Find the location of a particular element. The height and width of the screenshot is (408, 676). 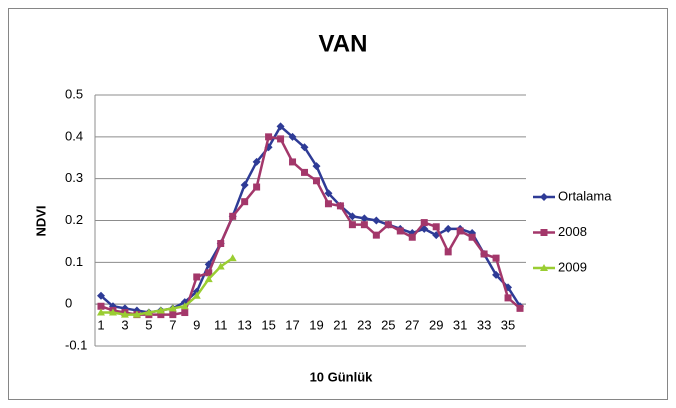

x-tick-label: 21 is located at coordinates (340, 325).